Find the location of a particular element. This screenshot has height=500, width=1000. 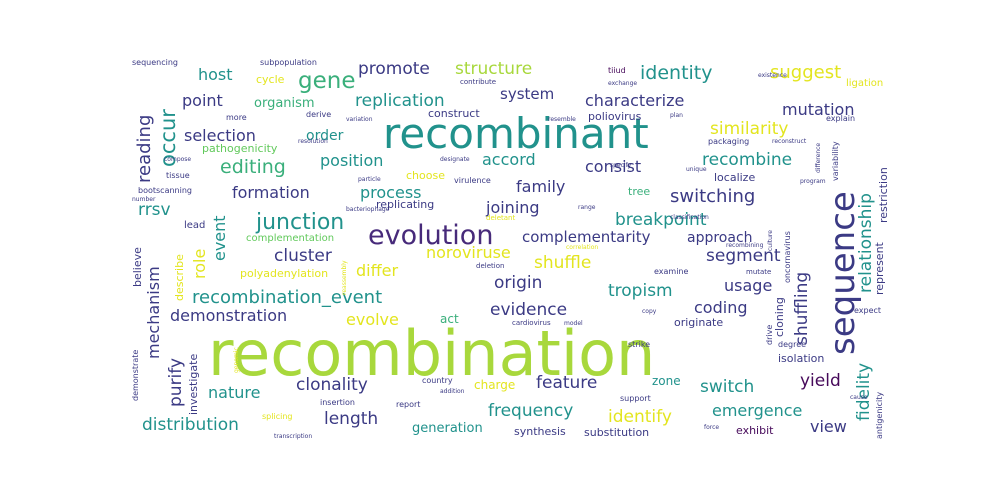

word-demonstrate: demonstrate is located at coordinates (135, 375).